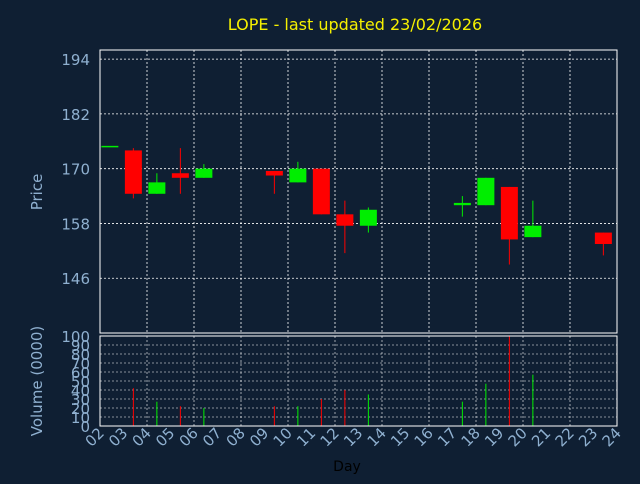  I want to click on x-tick-label: 17, so click(447, 437).